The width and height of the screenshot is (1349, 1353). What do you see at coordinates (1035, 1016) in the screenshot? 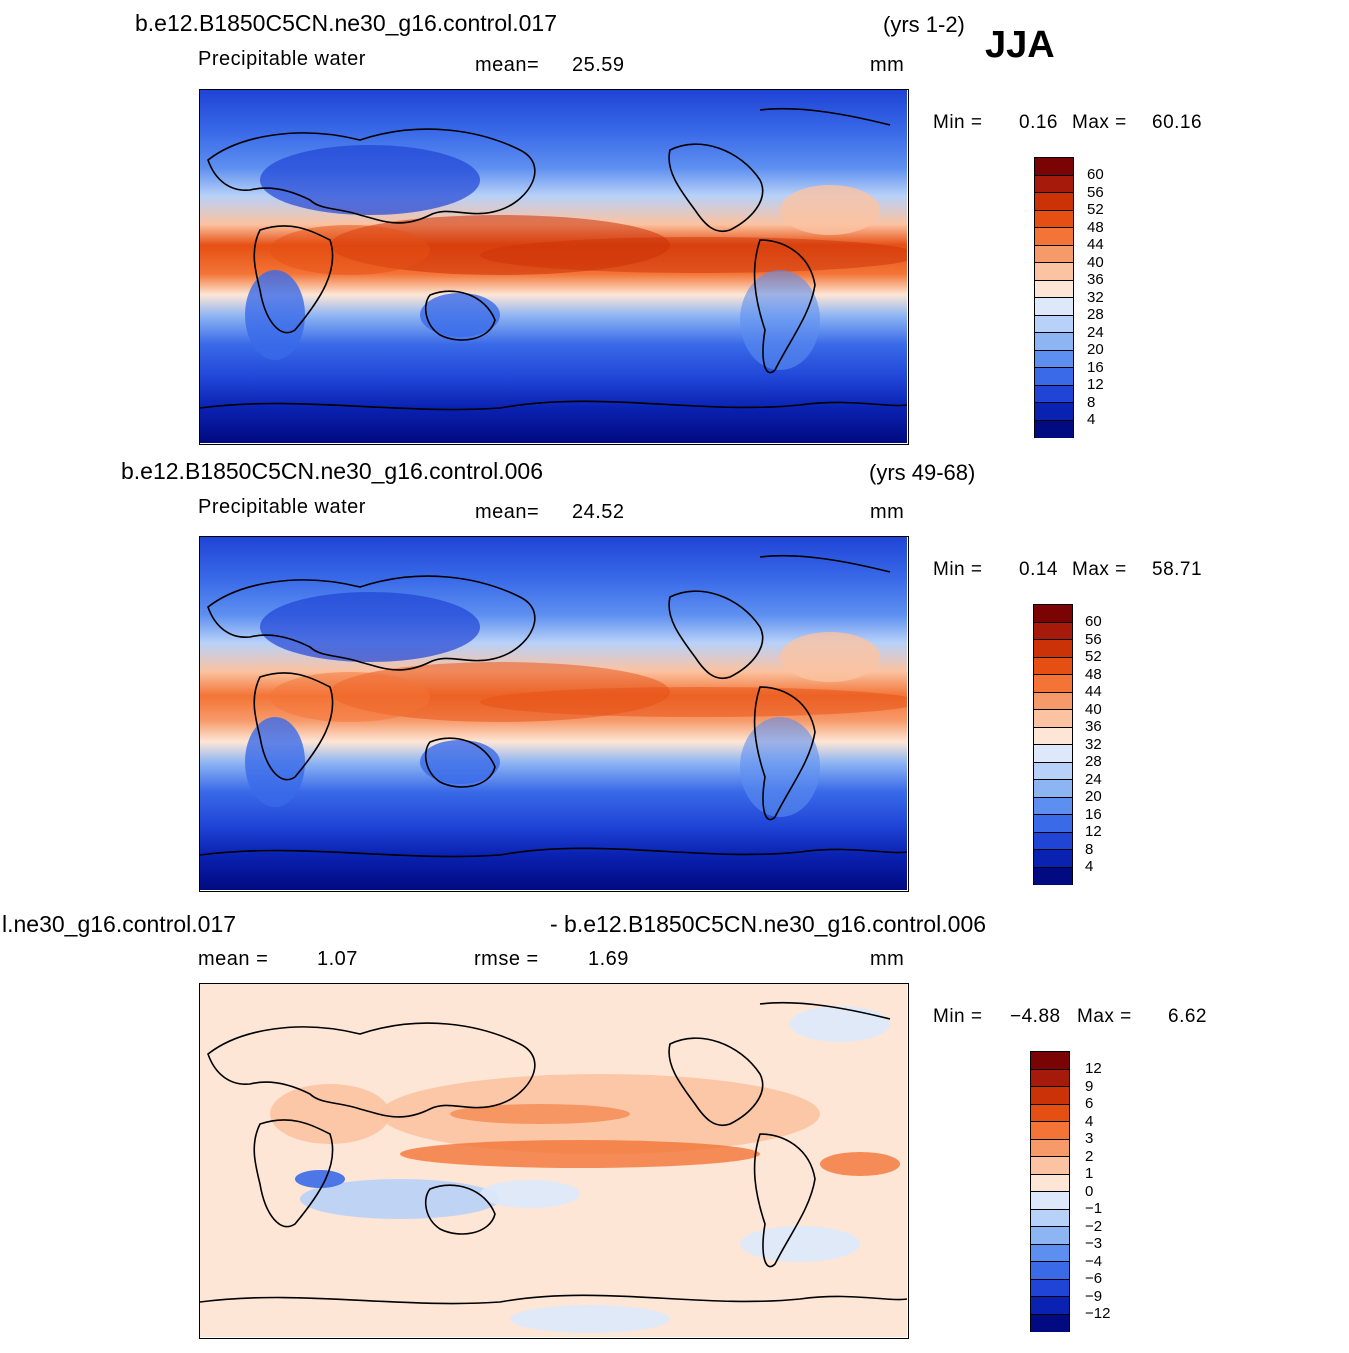
I see `panel3-min-value: −4.88` at bounding box center [1035, 1016].